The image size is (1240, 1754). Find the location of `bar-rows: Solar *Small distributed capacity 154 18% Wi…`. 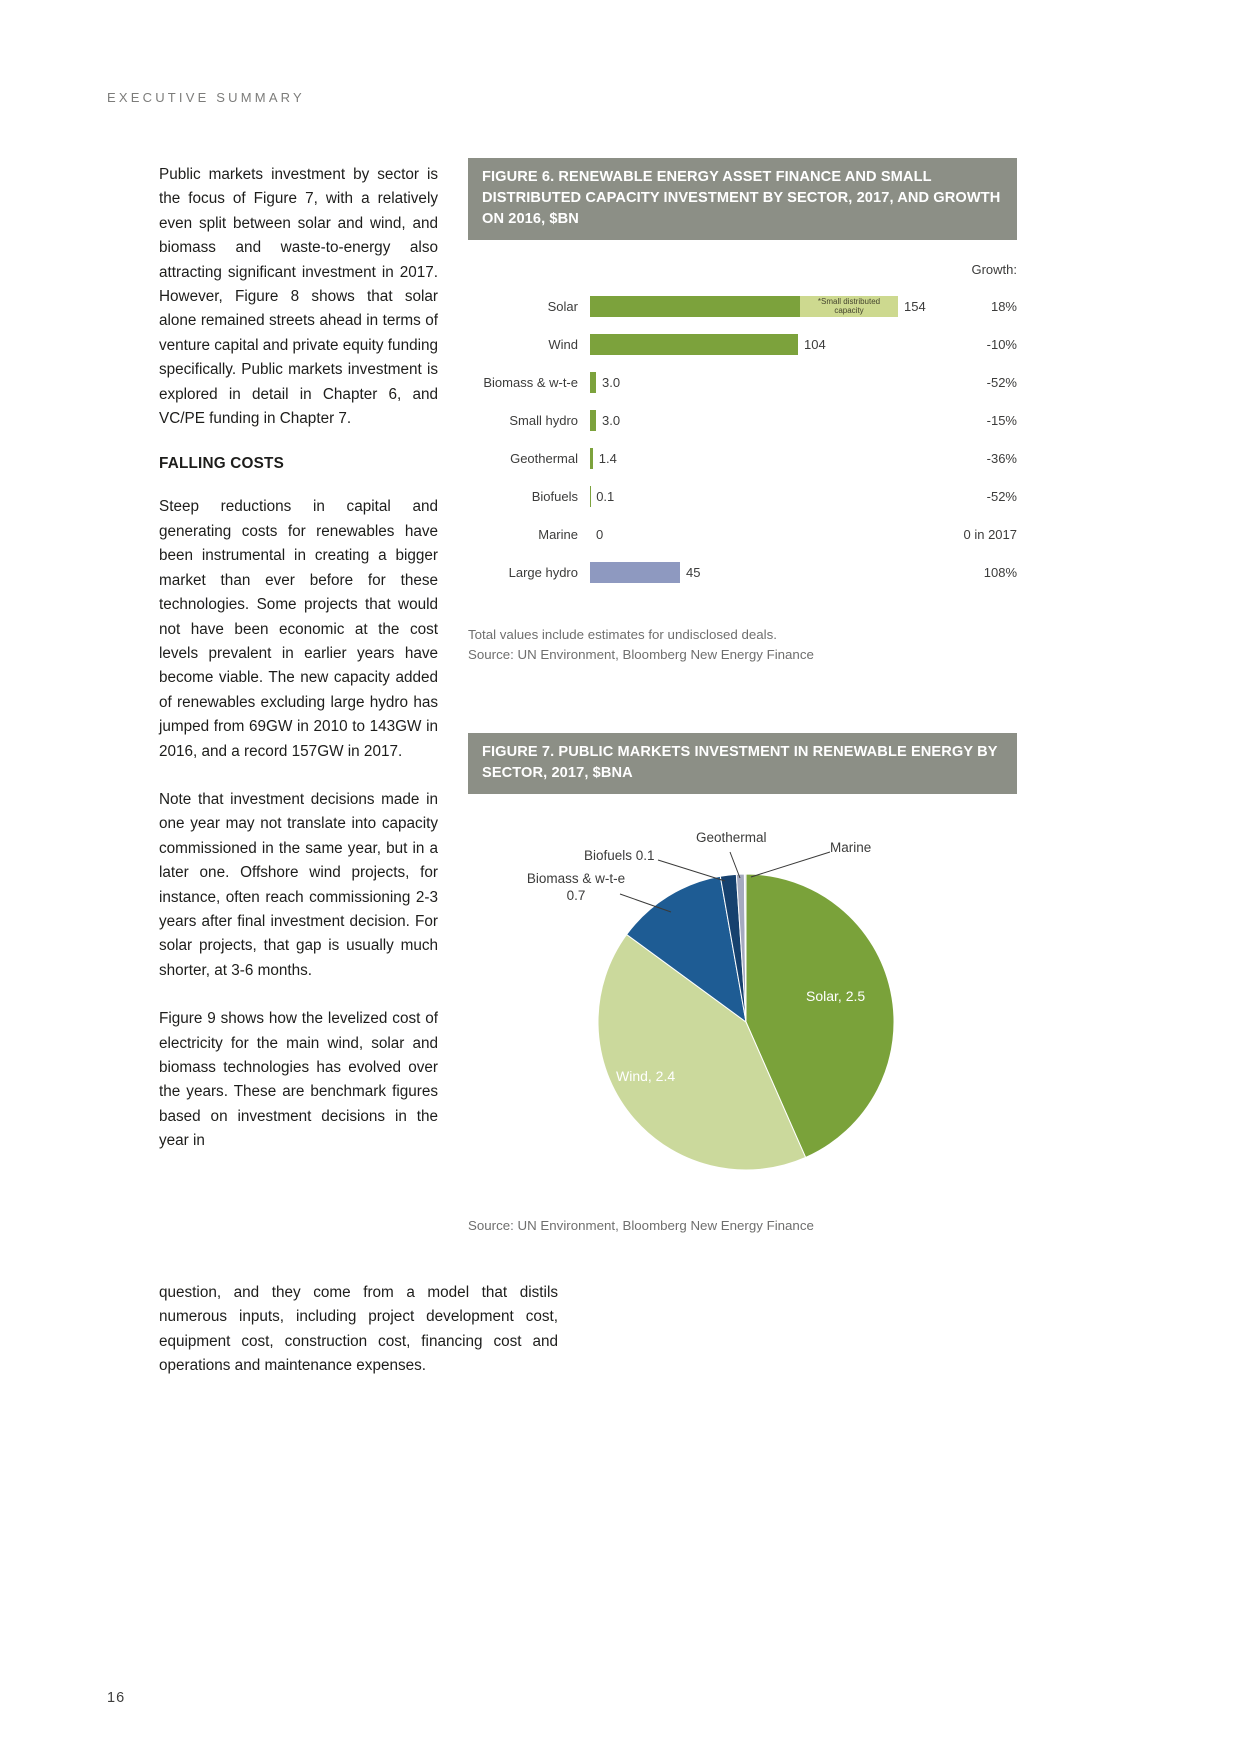

bar-rows: Solar *Small distributed capacity 154 18% Wi… is located at coordinates (742, 439).